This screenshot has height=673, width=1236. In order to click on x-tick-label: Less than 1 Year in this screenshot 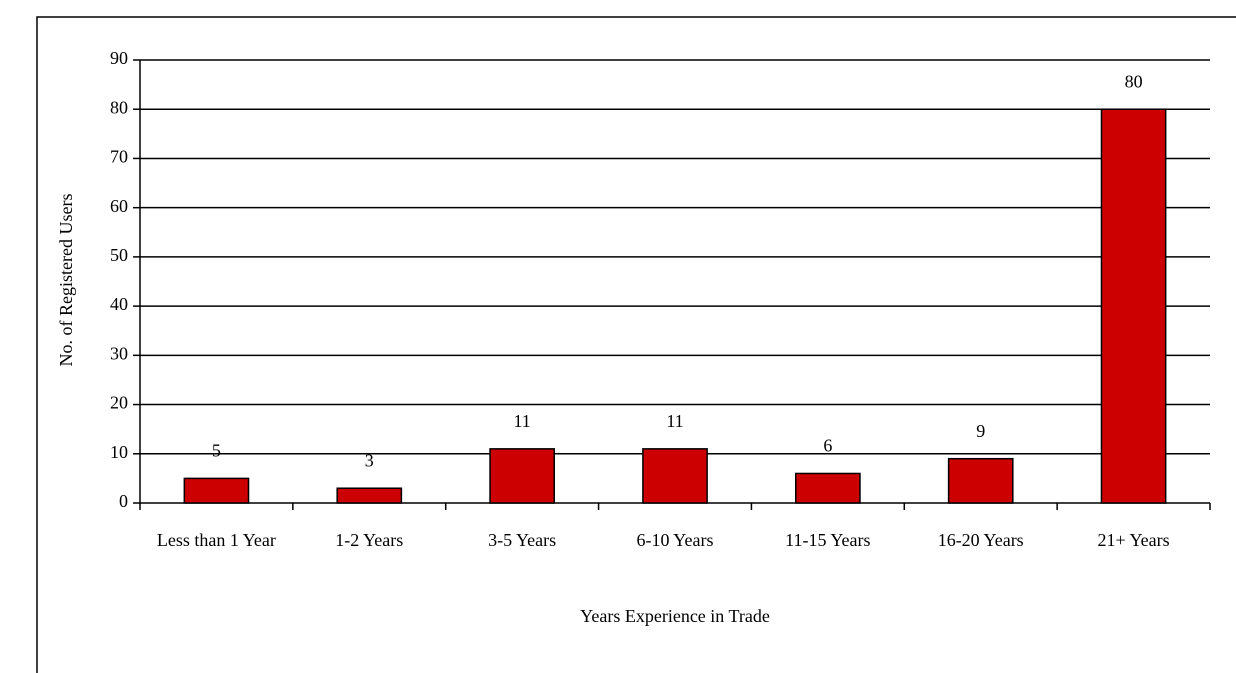, I will do `click(216, 540)`.